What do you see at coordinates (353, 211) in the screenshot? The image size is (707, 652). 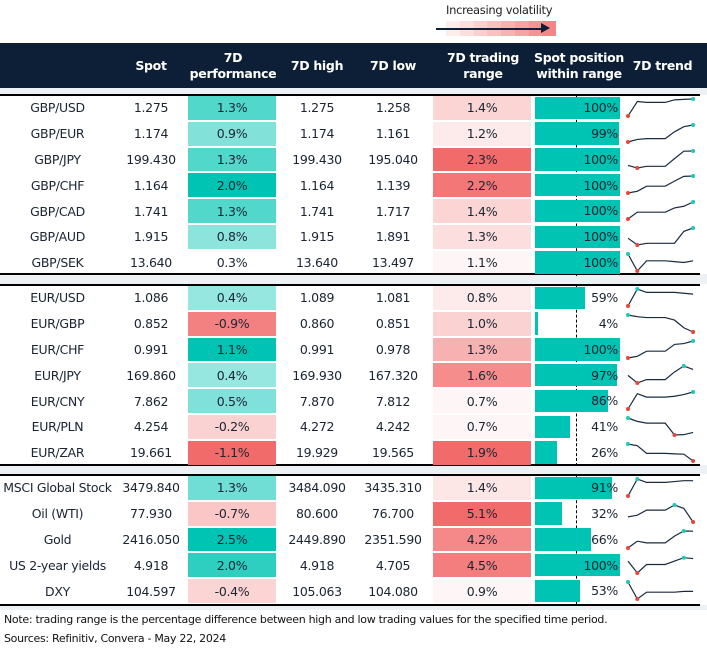 I see `table-row: GBP/CAD 1.741 1.3% 1.741 1.717 1.4% 100%` at bounding box center [353, 211].